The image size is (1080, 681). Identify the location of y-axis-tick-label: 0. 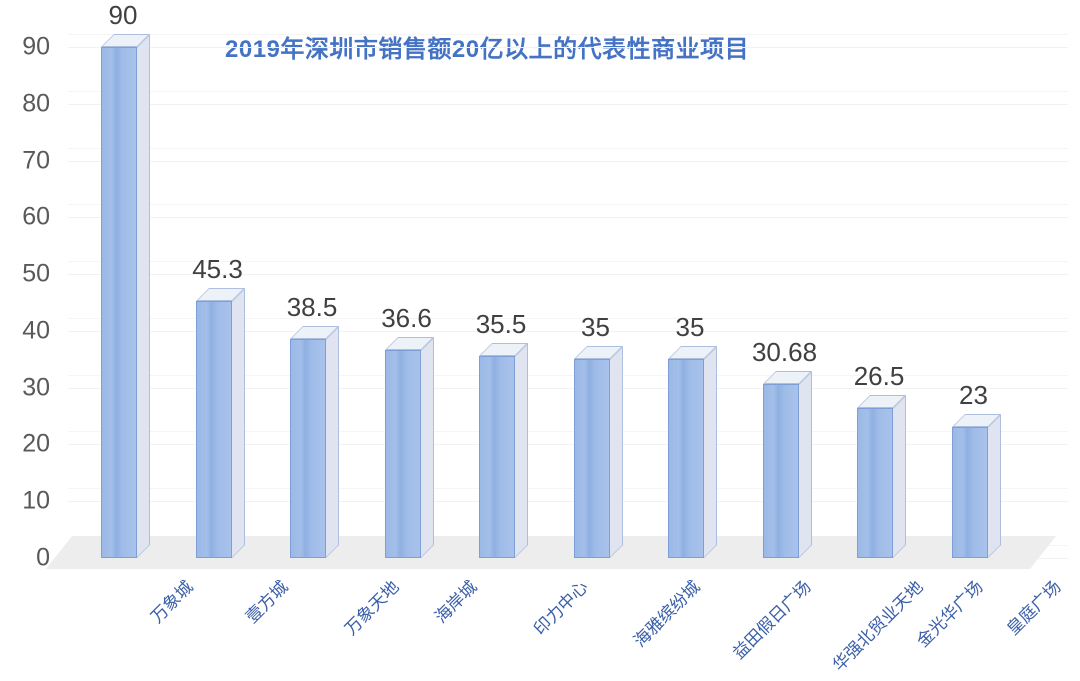
(43, 557).